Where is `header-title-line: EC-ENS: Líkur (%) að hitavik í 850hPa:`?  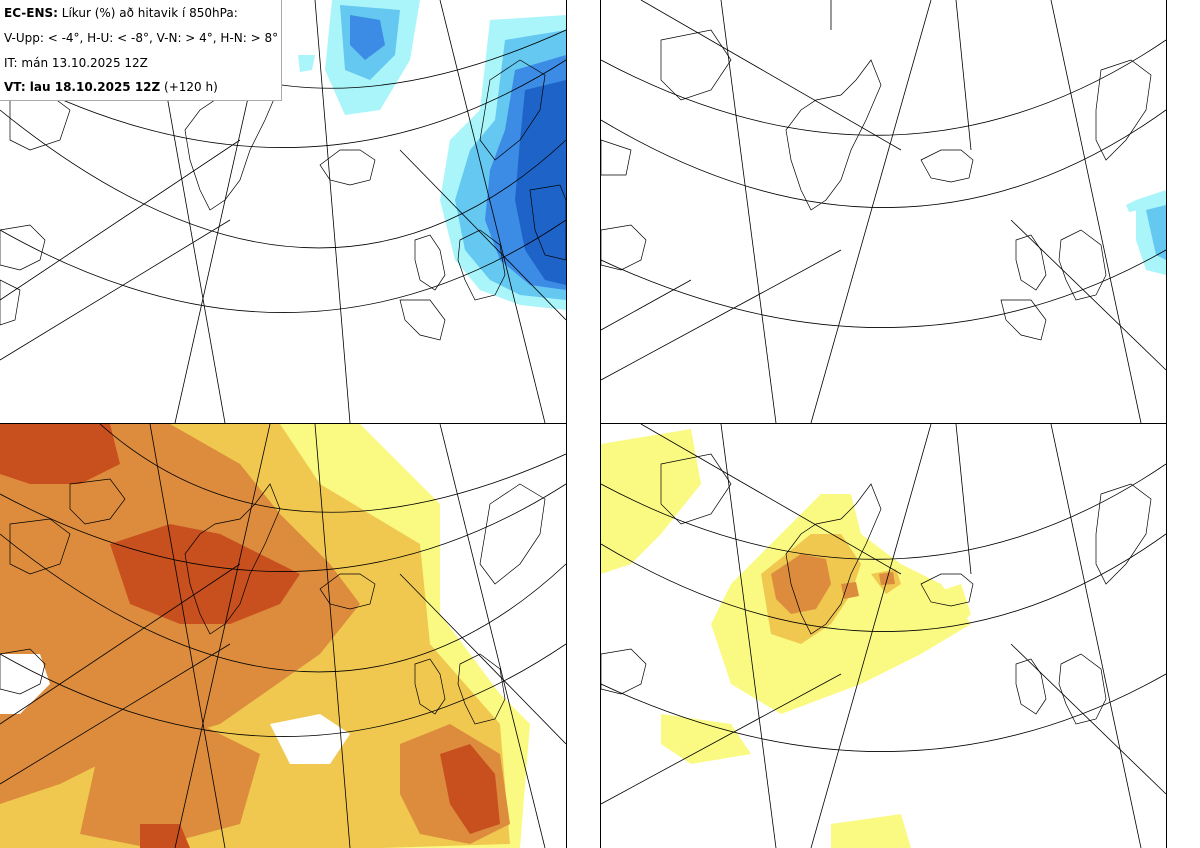
header-title-line: EC-ENS: Líkur (%) að hitavik í 850hPa: is located at coordinates (121, 13).